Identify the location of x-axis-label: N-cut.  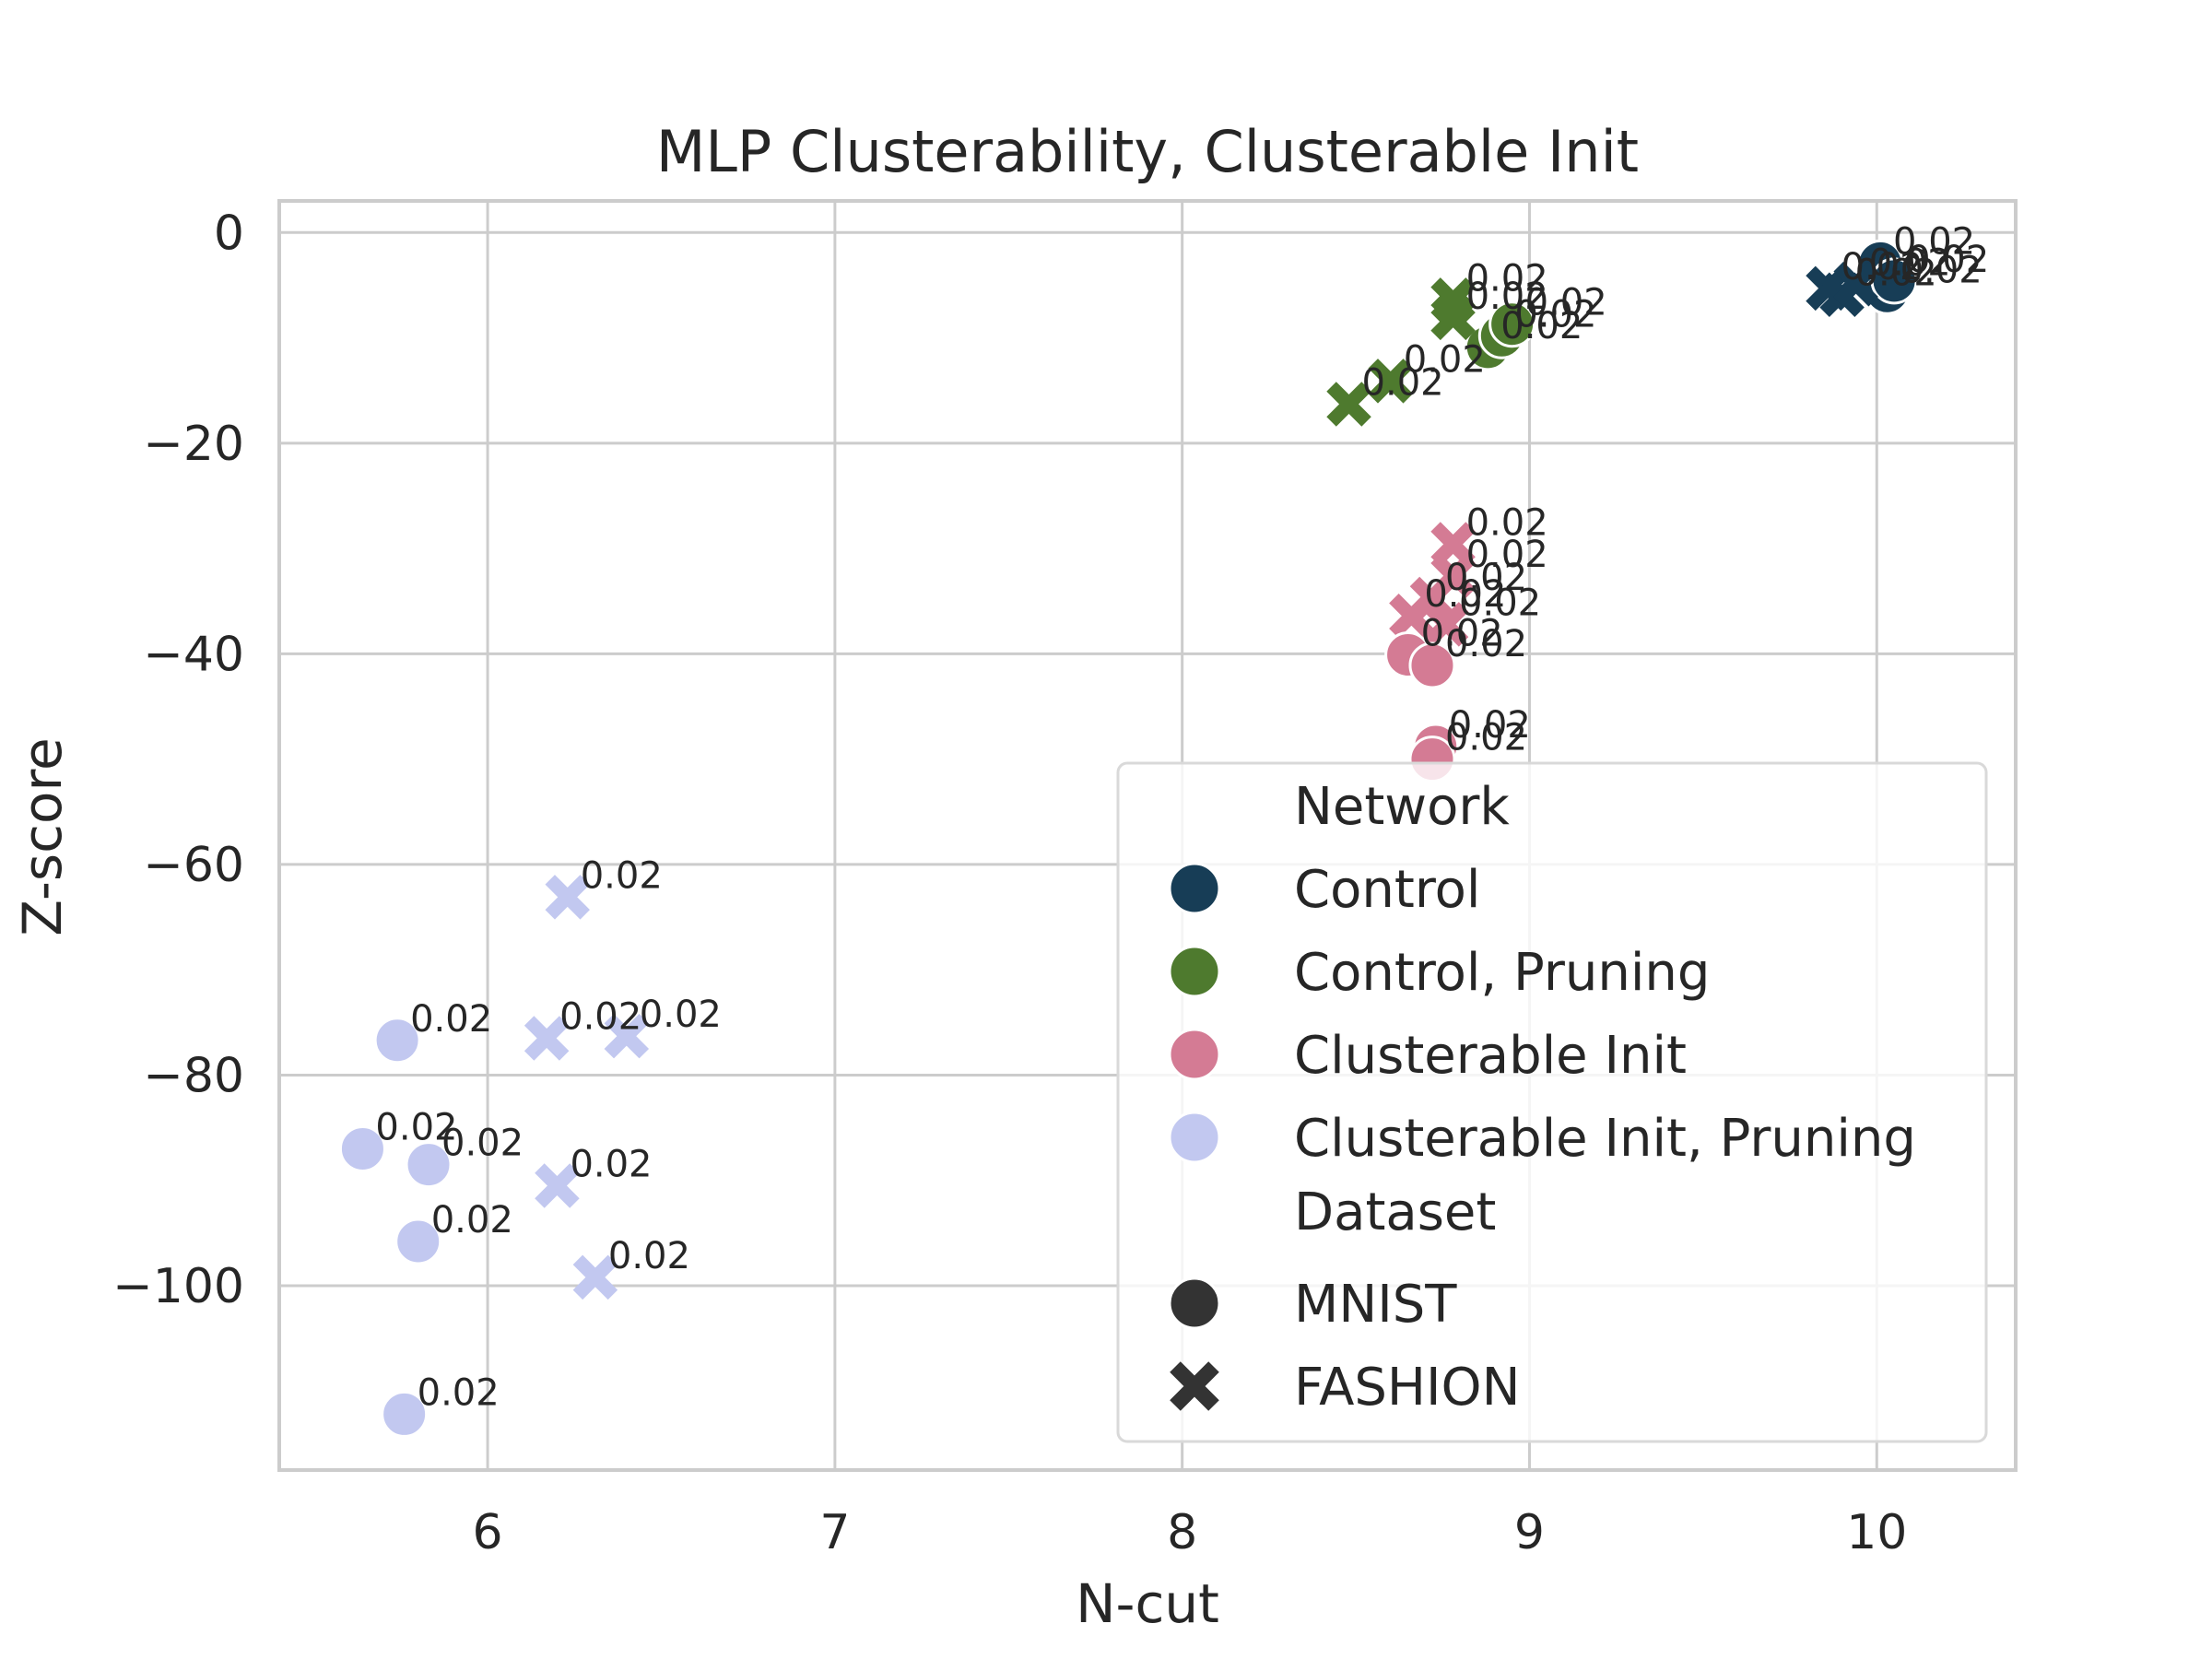
(1147, 1603).